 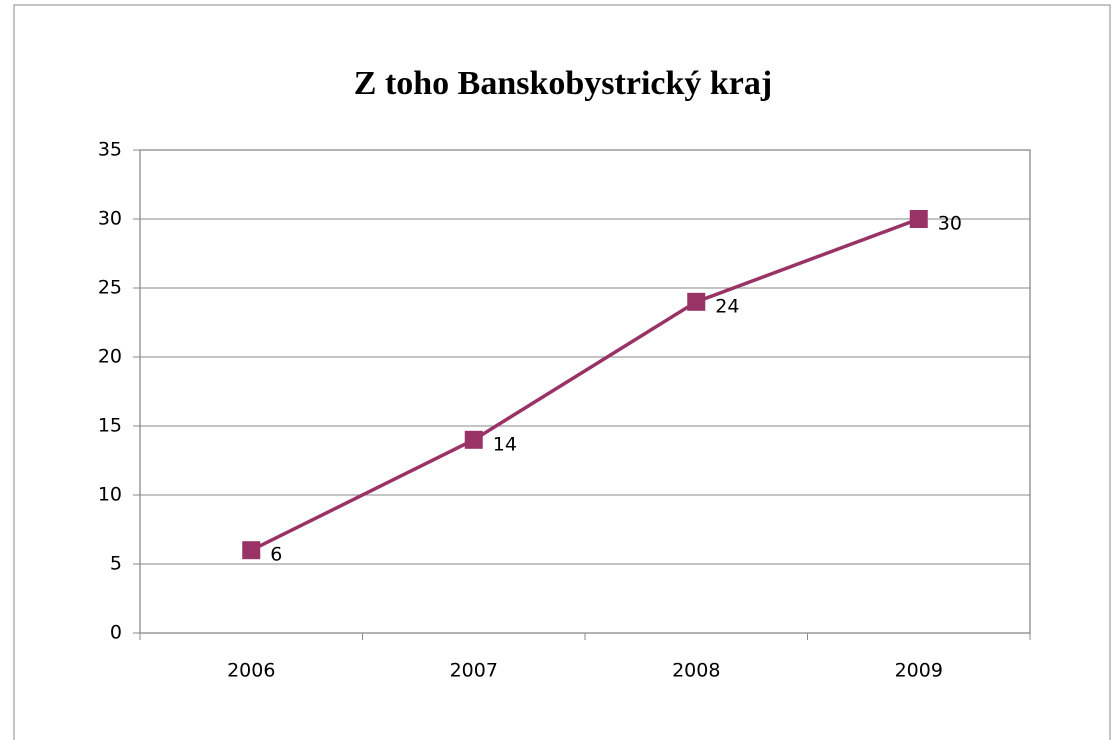 I want to click on chart-title: Z toho Banskobystrický kraj, so click(x=563, y=83).